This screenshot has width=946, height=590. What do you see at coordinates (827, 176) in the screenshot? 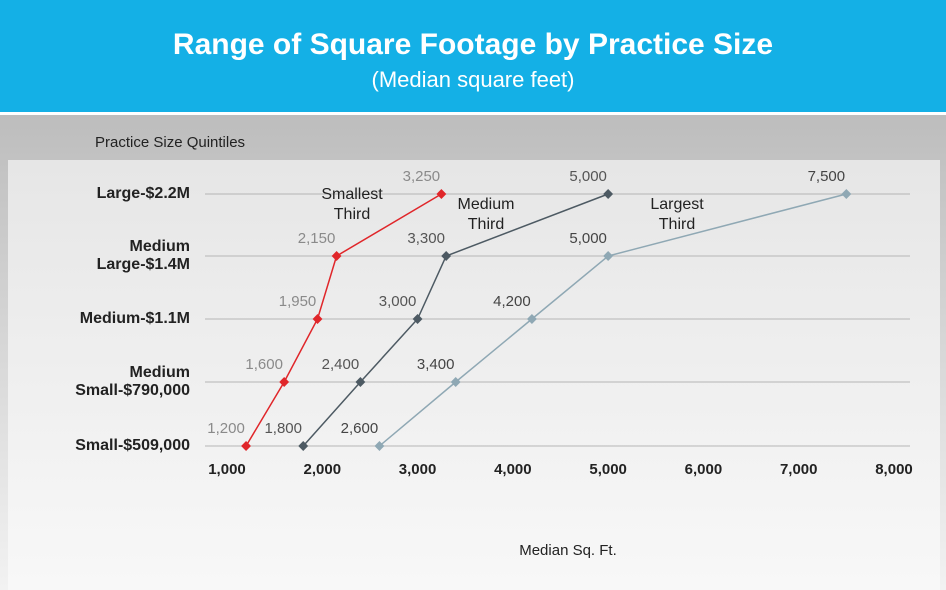
I see `data-label: 7,500` at bounding box center [827, 176].